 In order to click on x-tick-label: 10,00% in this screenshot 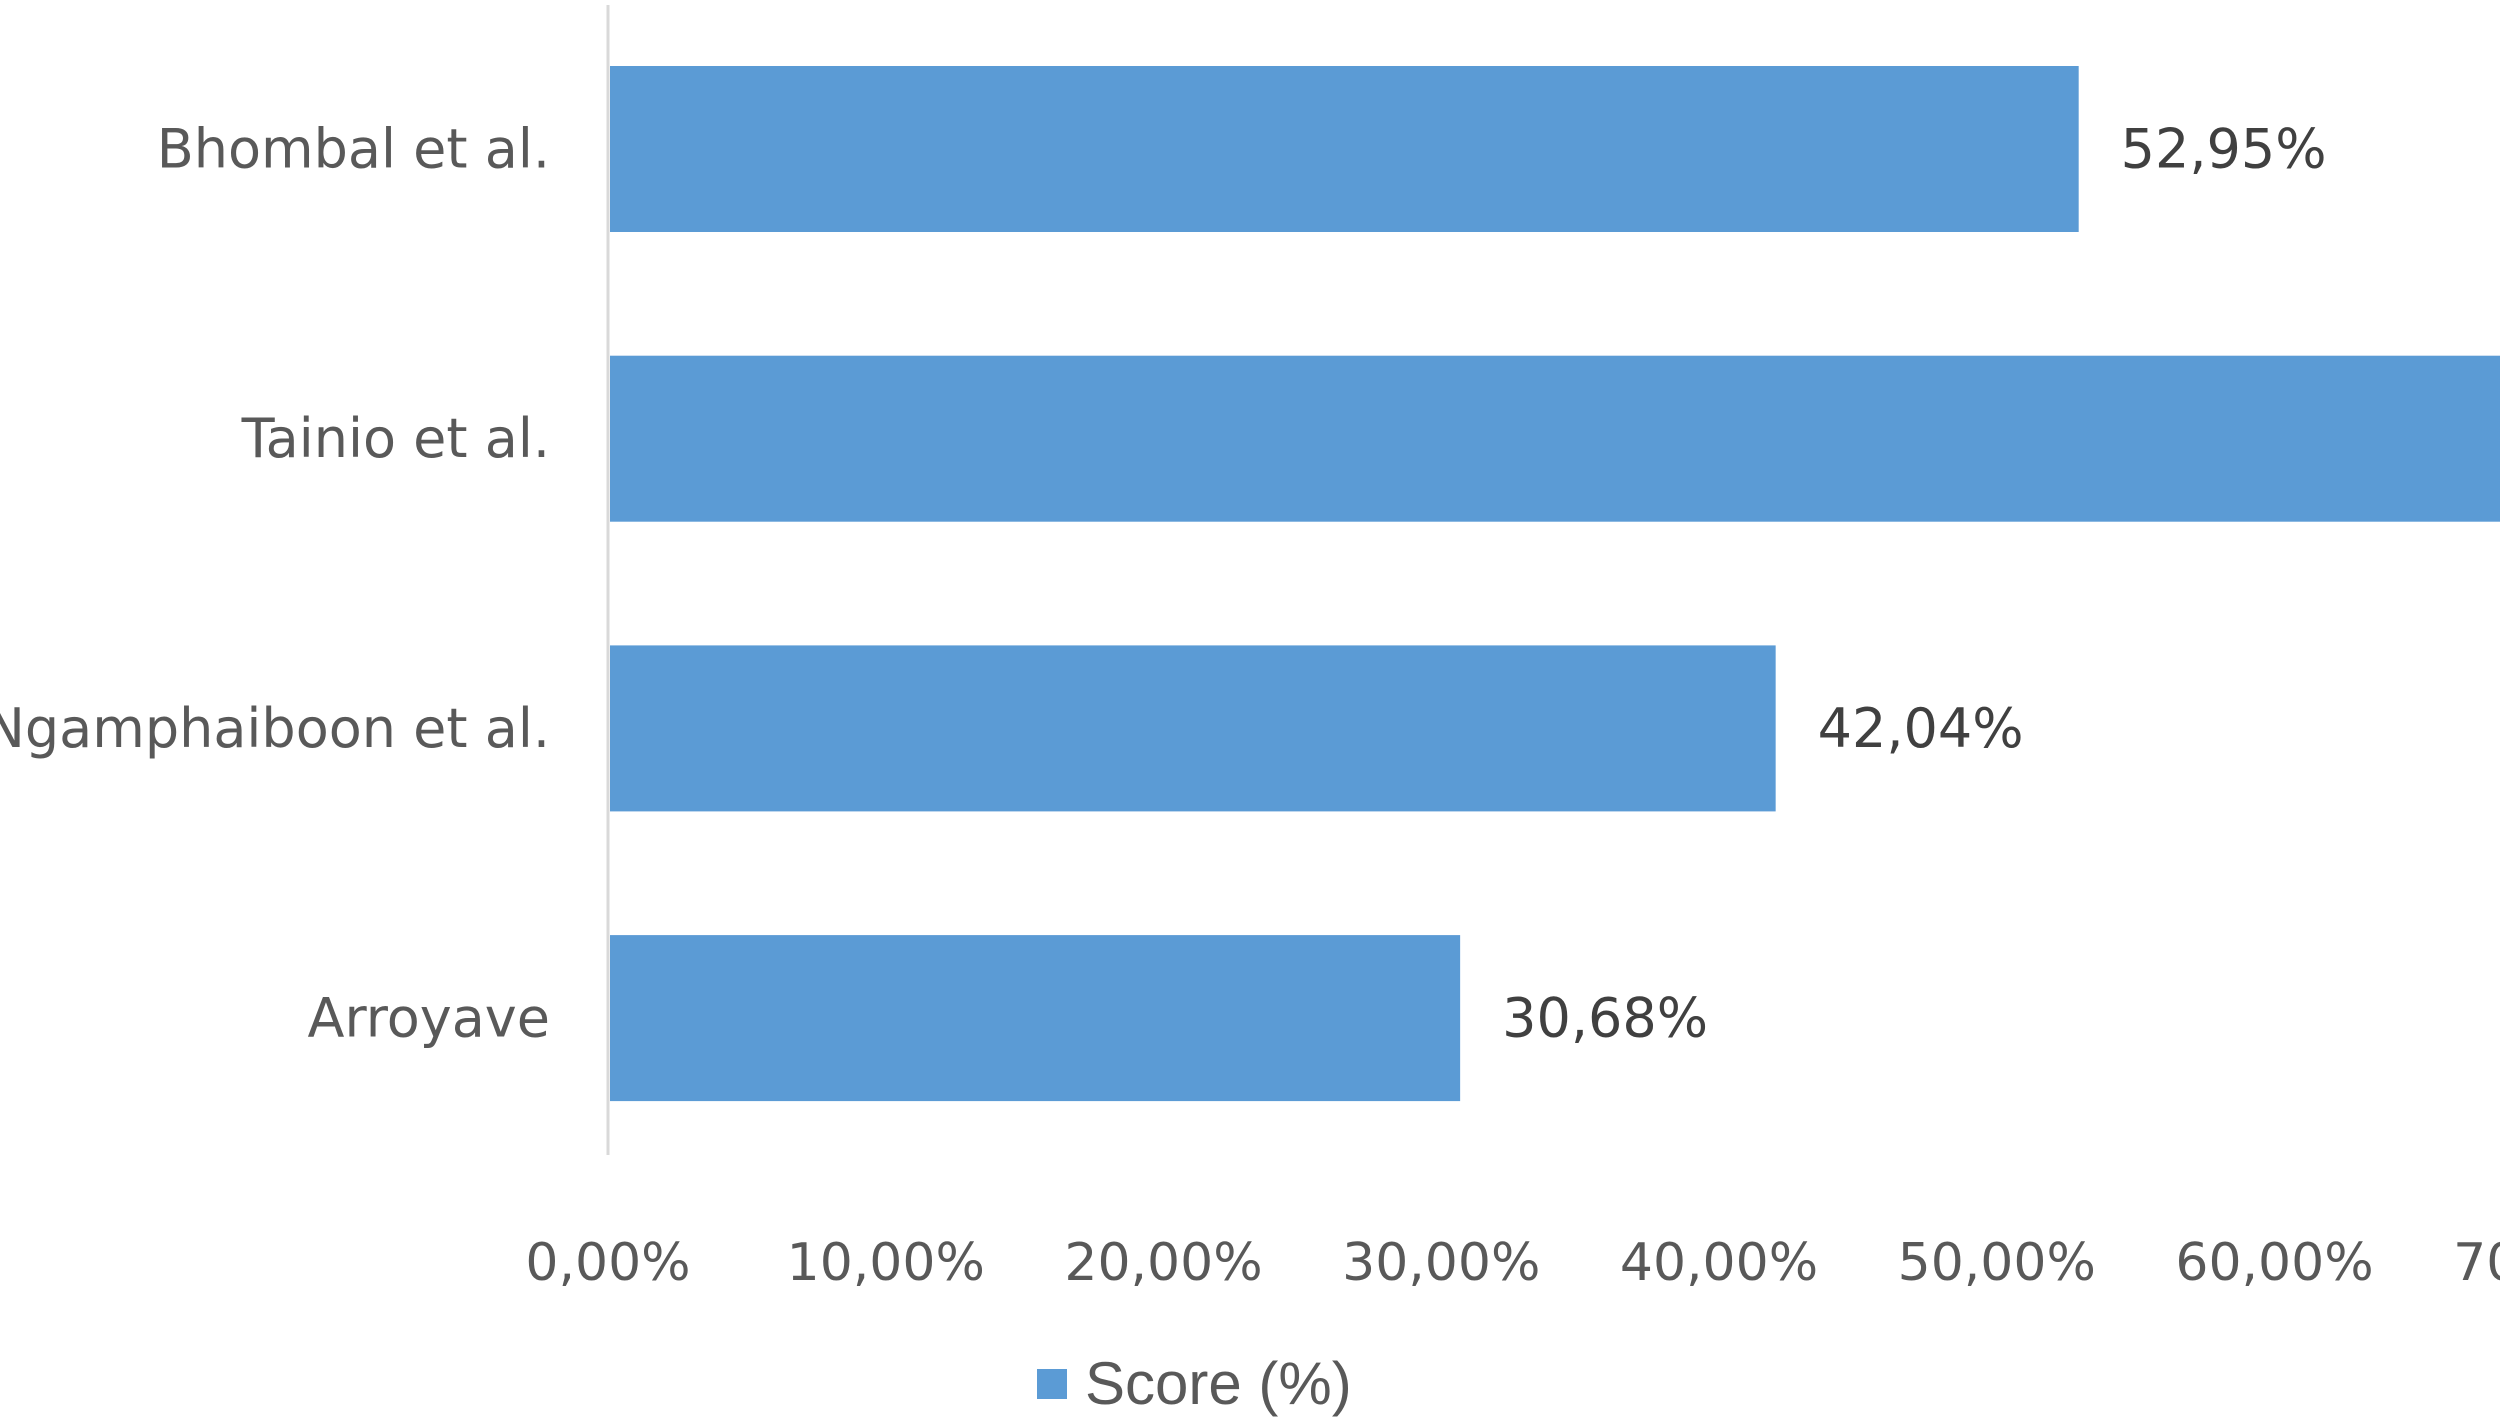, I will do `click(886, 1263)`.